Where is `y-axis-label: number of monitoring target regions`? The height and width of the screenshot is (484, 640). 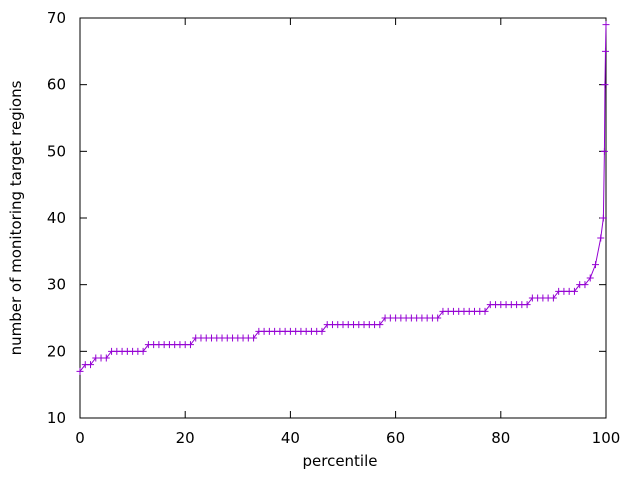 y-axis-label: number of monitoring target regions is located at coordinates (16, 217).